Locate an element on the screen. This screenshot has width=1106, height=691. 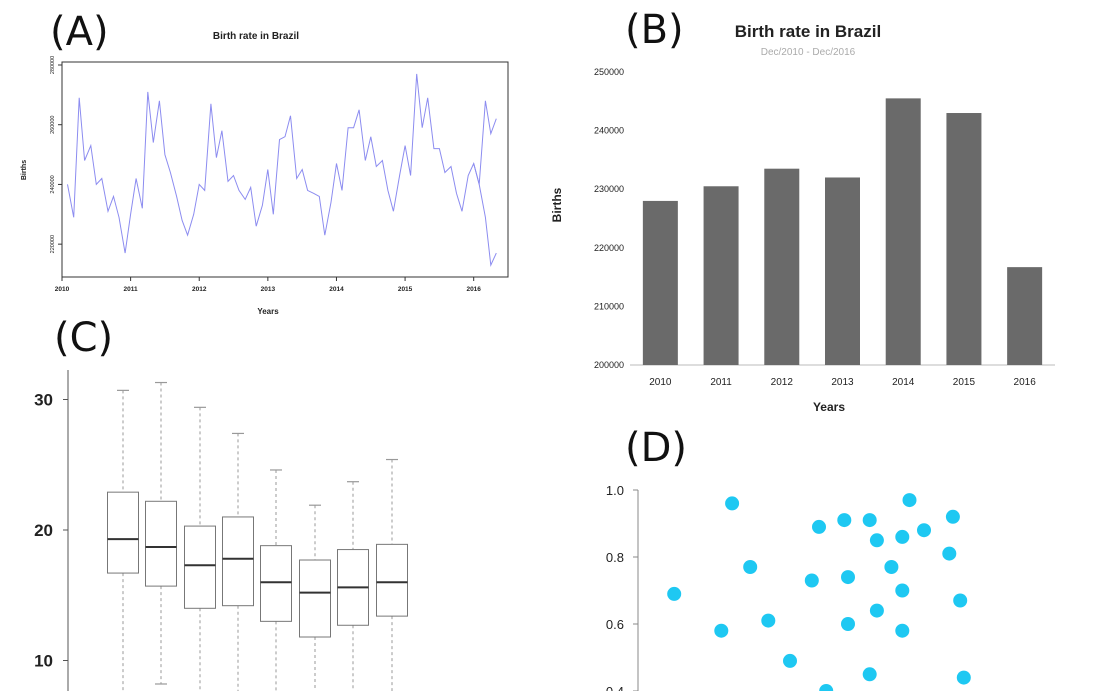
series-line-tail is located at coordinates (485, 215).